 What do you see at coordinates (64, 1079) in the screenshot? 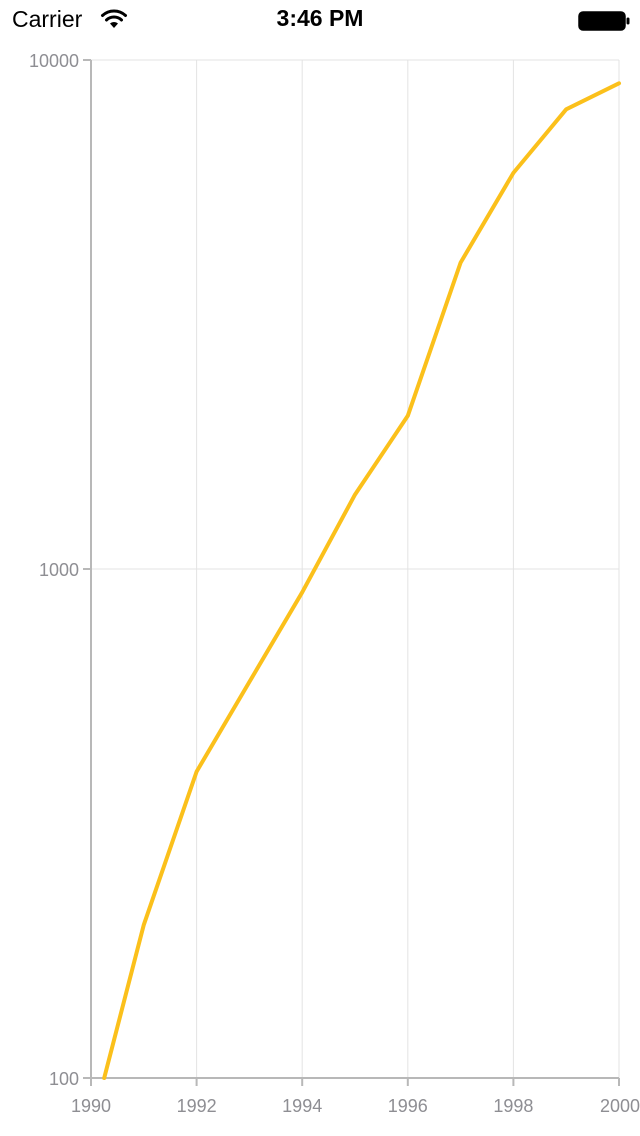
I see `y-tick-label: 100` at bounding box center [64, 1079].